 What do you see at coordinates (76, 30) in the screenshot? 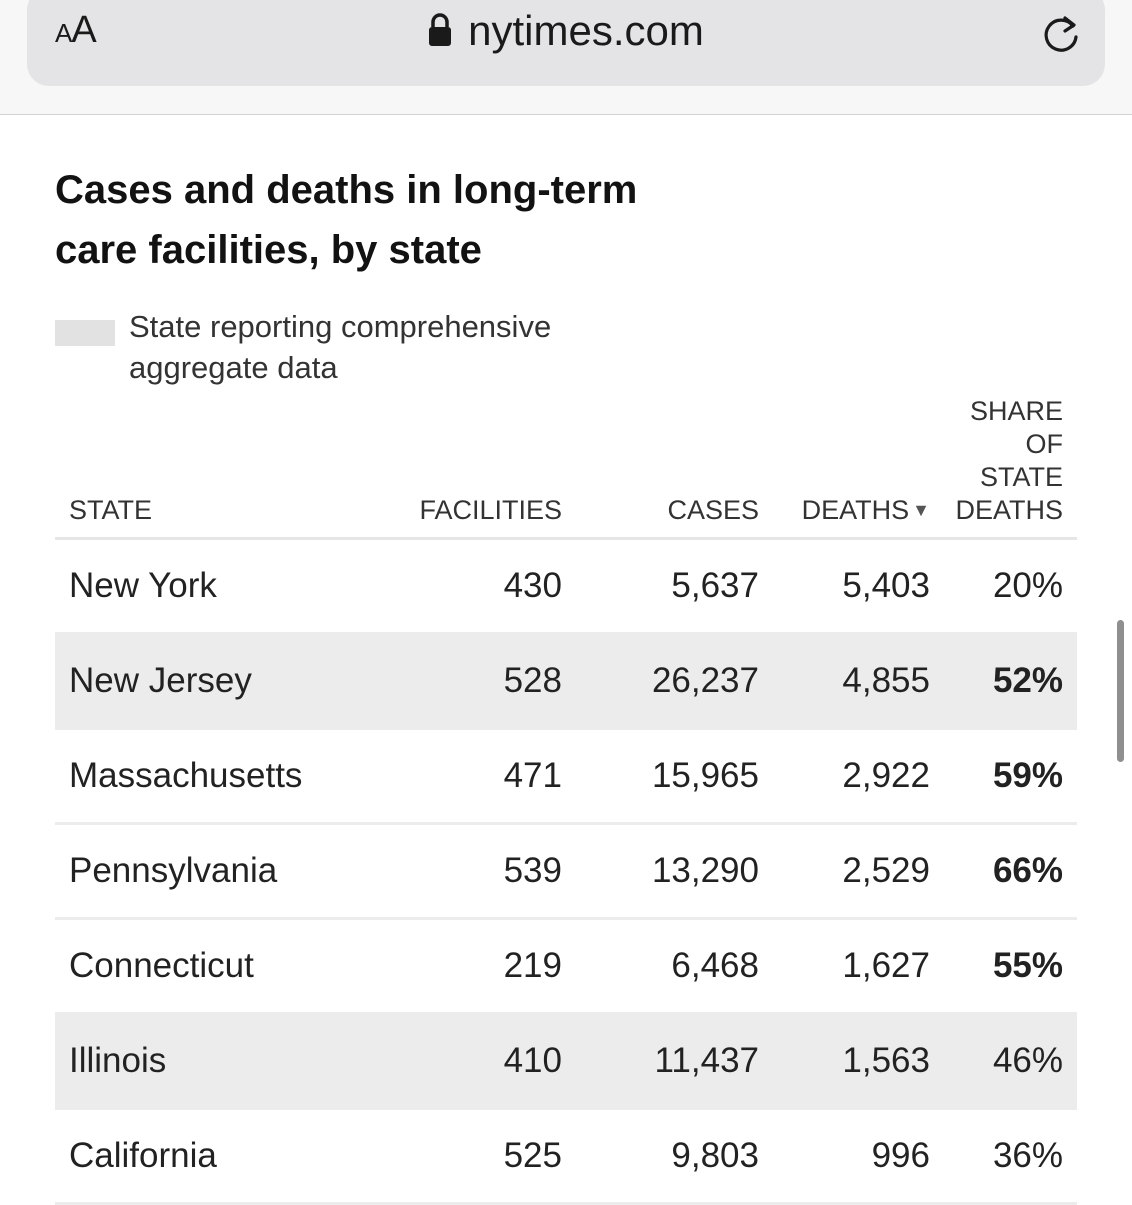
I see `text-size-button: AA` at bounding box center [76, 30].